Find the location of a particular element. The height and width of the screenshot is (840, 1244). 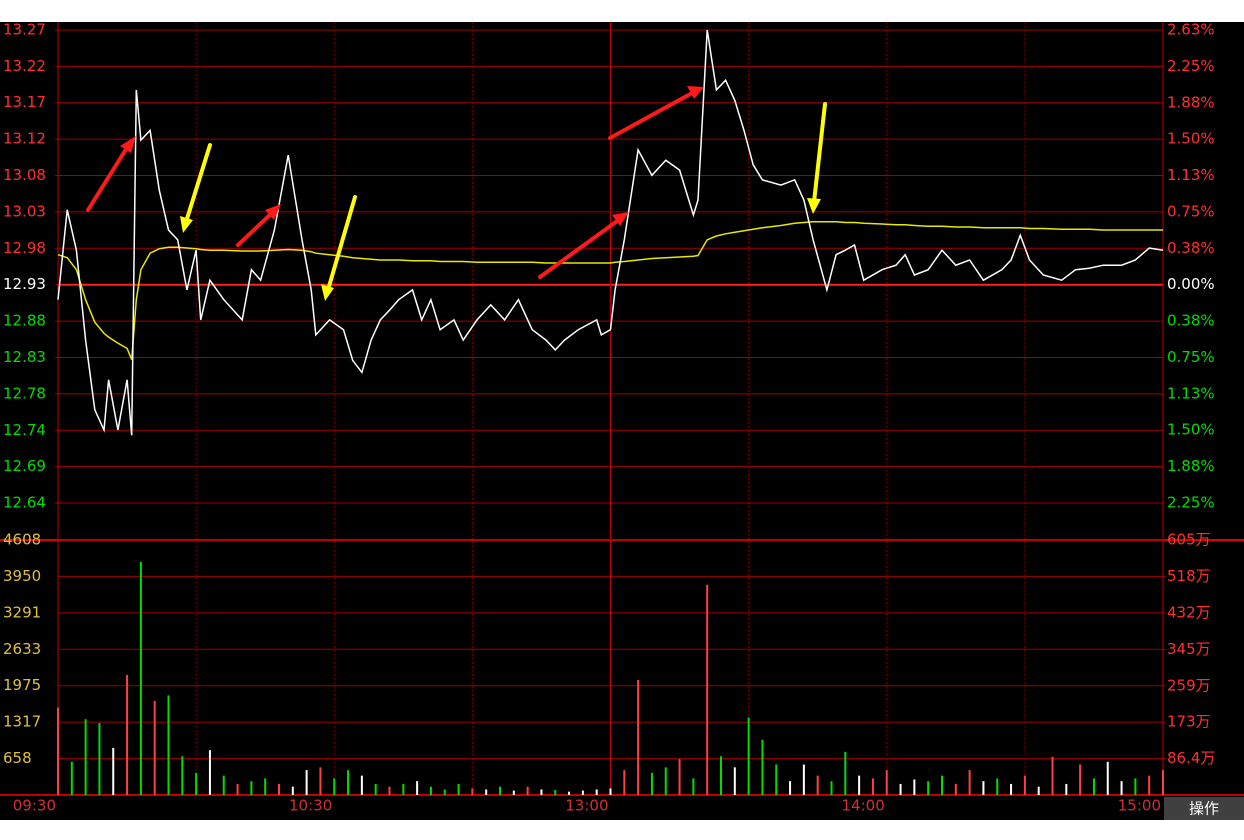

toolbar-button is located at coordinates (1204, 808).